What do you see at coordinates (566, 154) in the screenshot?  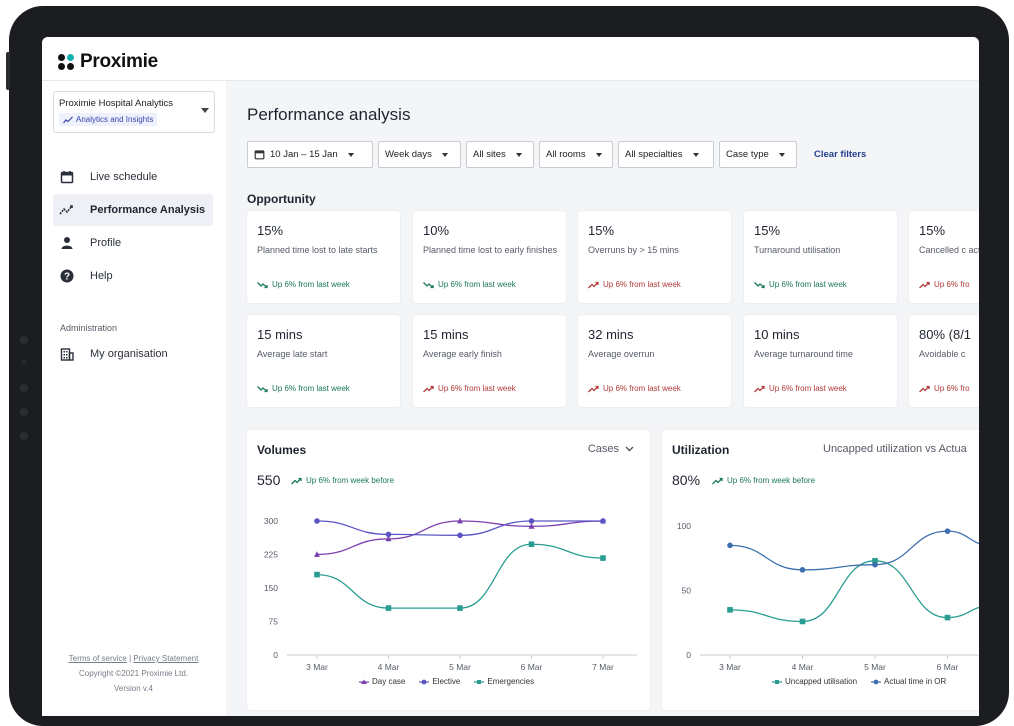 I see `rooms-filter-value: All rooms` at bounding box center [566, 154].